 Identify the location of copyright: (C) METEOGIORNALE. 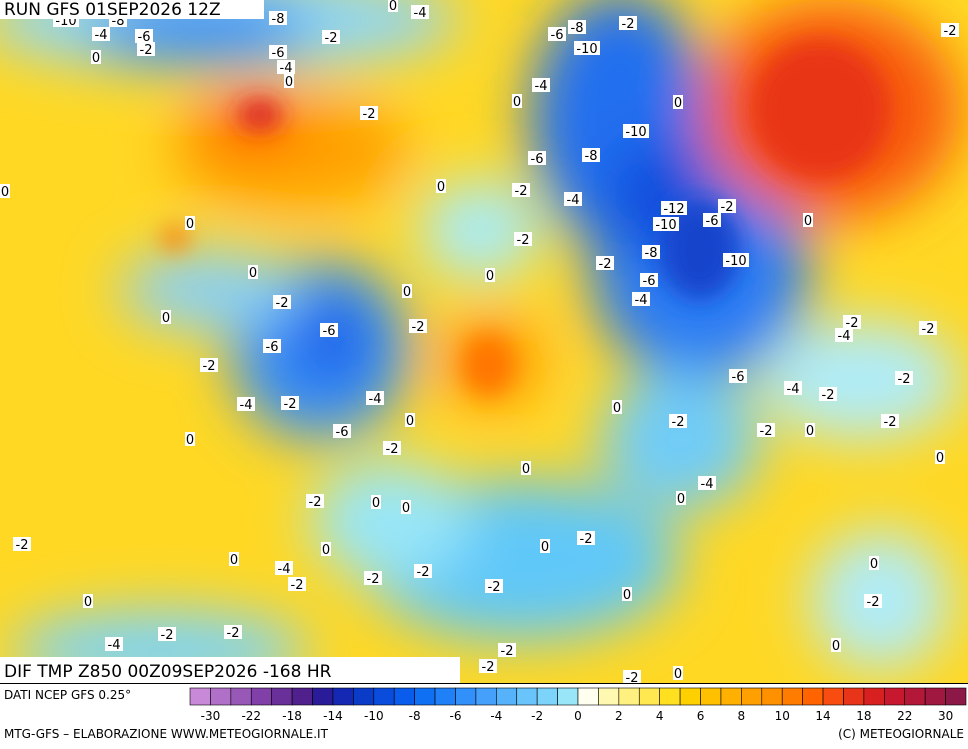
(901, 734).